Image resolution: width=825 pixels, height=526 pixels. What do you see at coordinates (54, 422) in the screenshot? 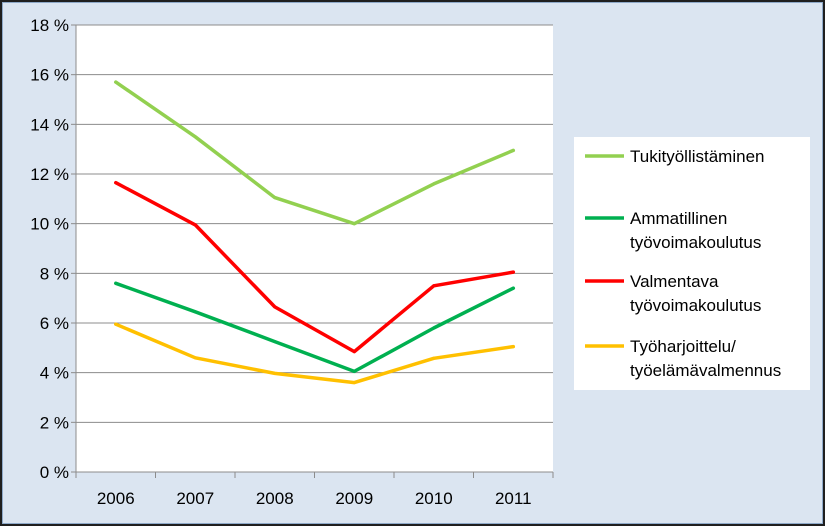
I see `y-tick-label: 2 %` at bounding box center [54, 422].